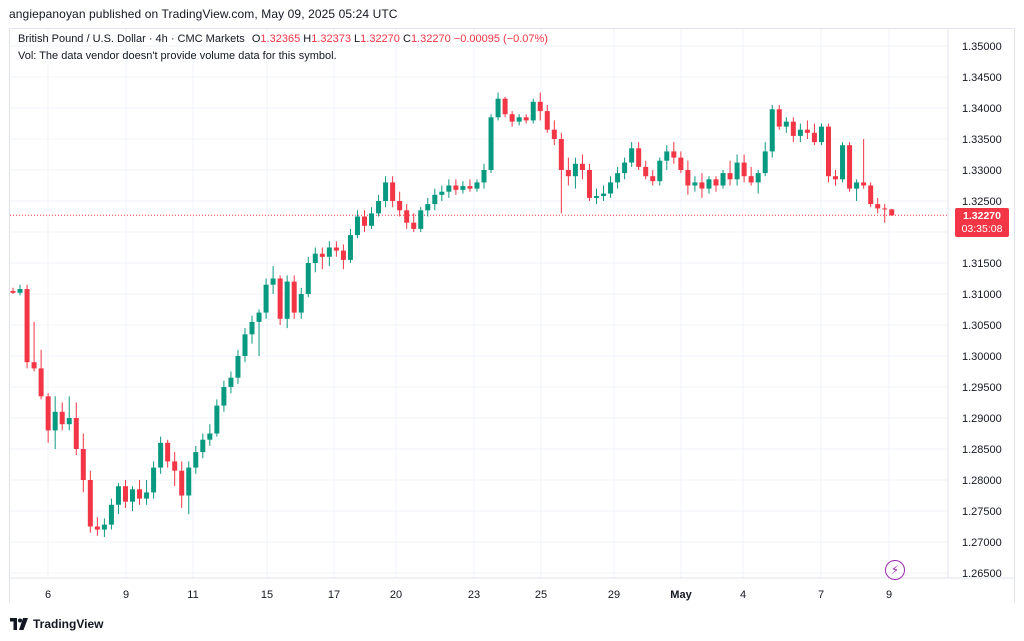 This screenshot has width=1024, height=641. I want to click on bar-countdown: 03:35:08, so click(982, 229).